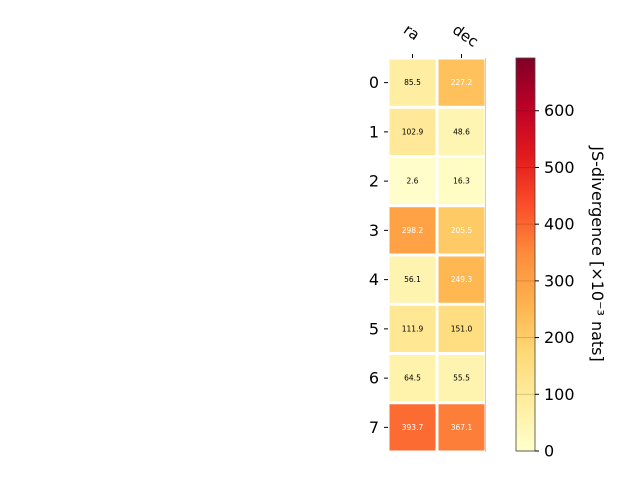  I want to click on cell-value-label: 55.5, so click(461, 378).